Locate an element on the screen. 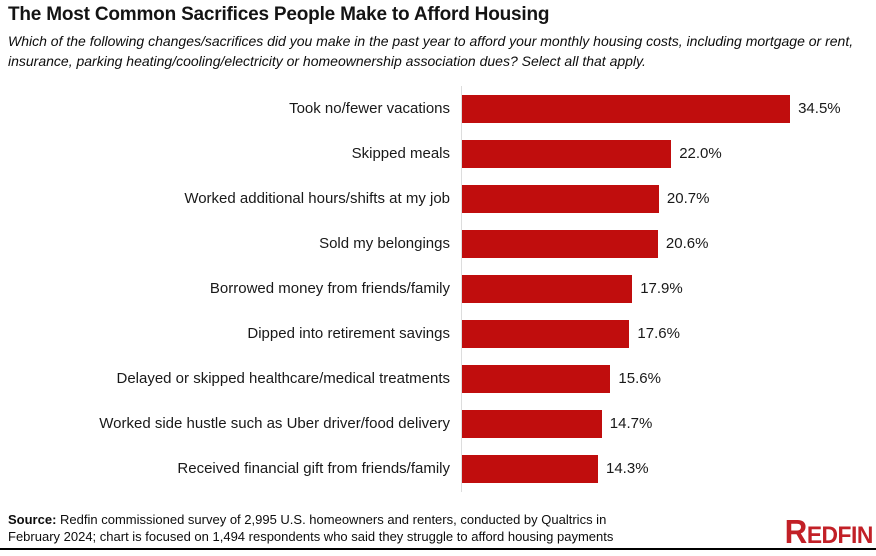 The height and width of the screenshot is (556, 876). bar-track: 20.7% is located at coordinates (668, 198).